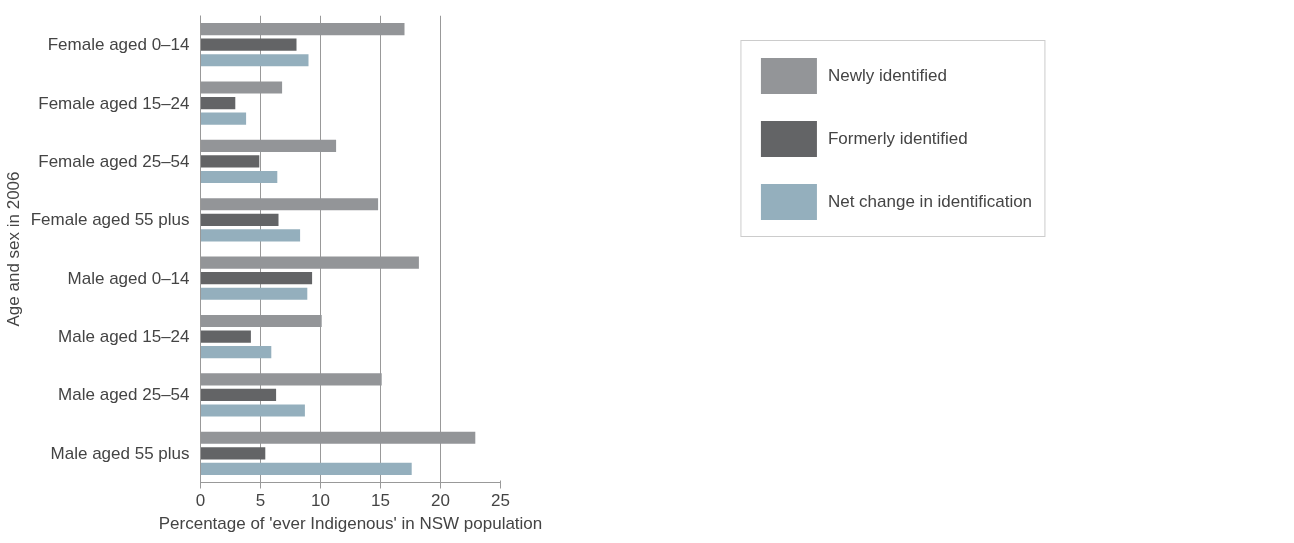  I want to click on y-tick-label: Male aged 55 plus, so click(120, 453).